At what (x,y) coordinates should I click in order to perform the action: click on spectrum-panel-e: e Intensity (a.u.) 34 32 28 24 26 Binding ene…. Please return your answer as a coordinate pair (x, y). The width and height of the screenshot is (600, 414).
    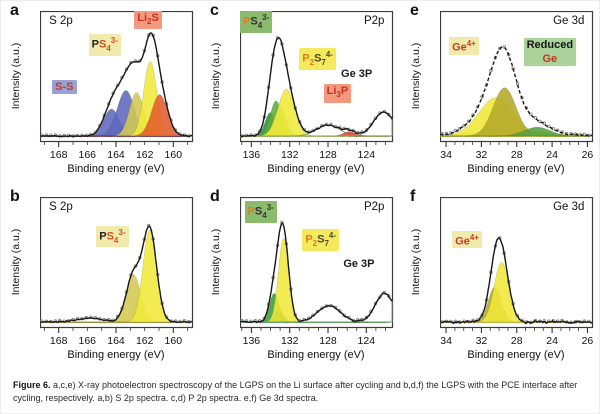
    Looking at the image, I should click on (500, 94).